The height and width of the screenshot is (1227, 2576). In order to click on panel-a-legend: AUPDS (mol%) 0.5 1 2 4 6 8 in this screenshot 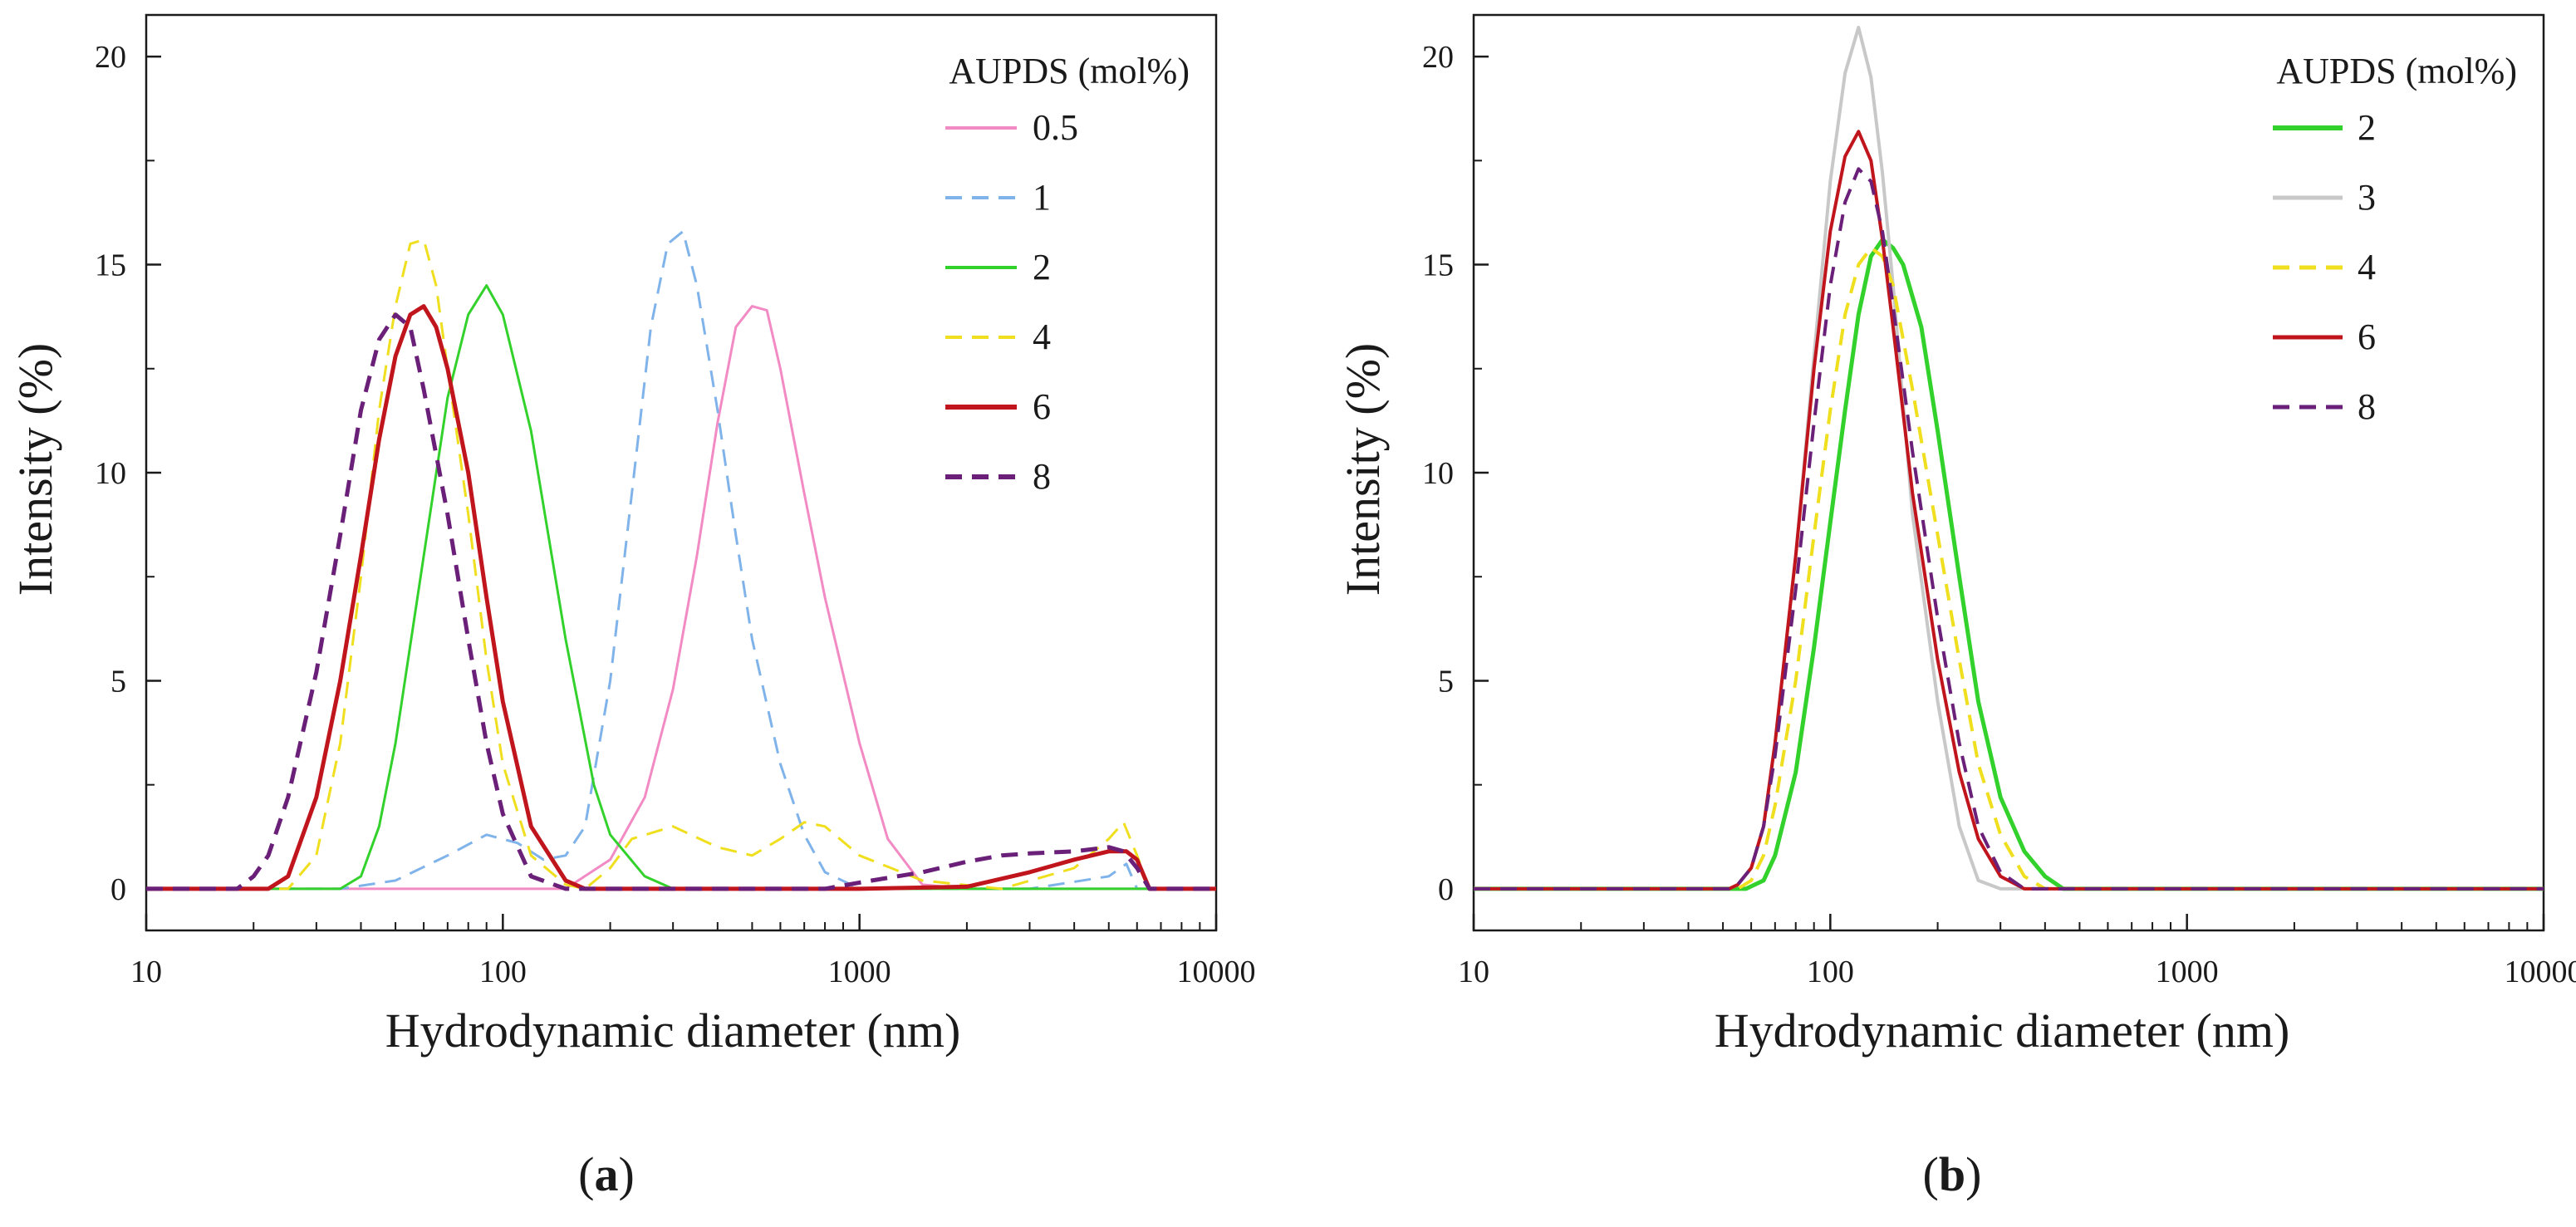, I will do `click(1067, 274)`.